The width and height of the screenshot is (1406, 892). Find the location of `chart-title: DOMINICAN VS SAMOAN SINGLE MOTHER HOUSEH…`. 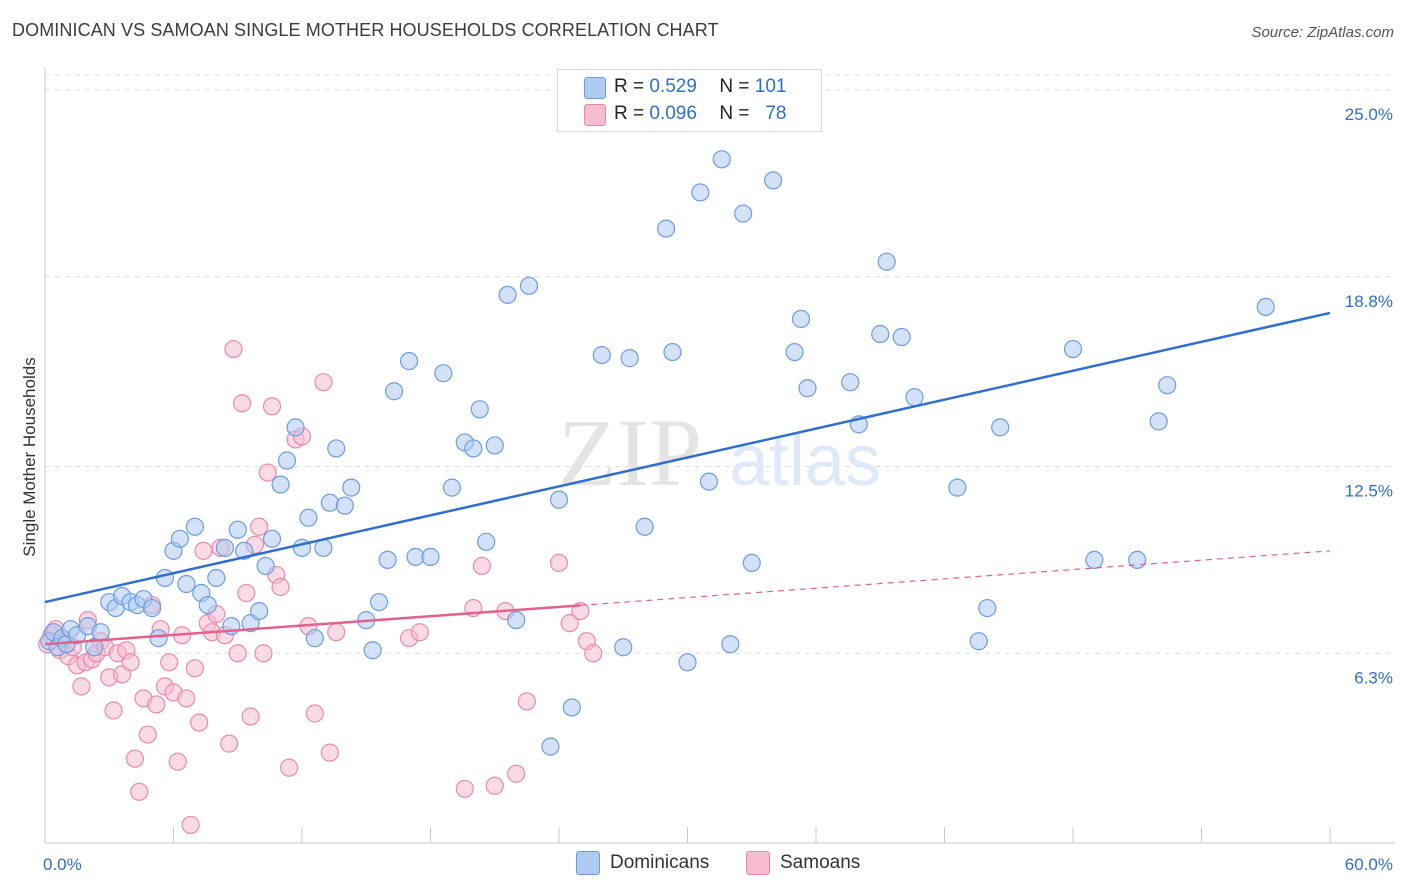

chart-title: DOMINICAN VS SAMOAN SINGLE MOTHER HOUSEH… is located at coordinates (365, 30).